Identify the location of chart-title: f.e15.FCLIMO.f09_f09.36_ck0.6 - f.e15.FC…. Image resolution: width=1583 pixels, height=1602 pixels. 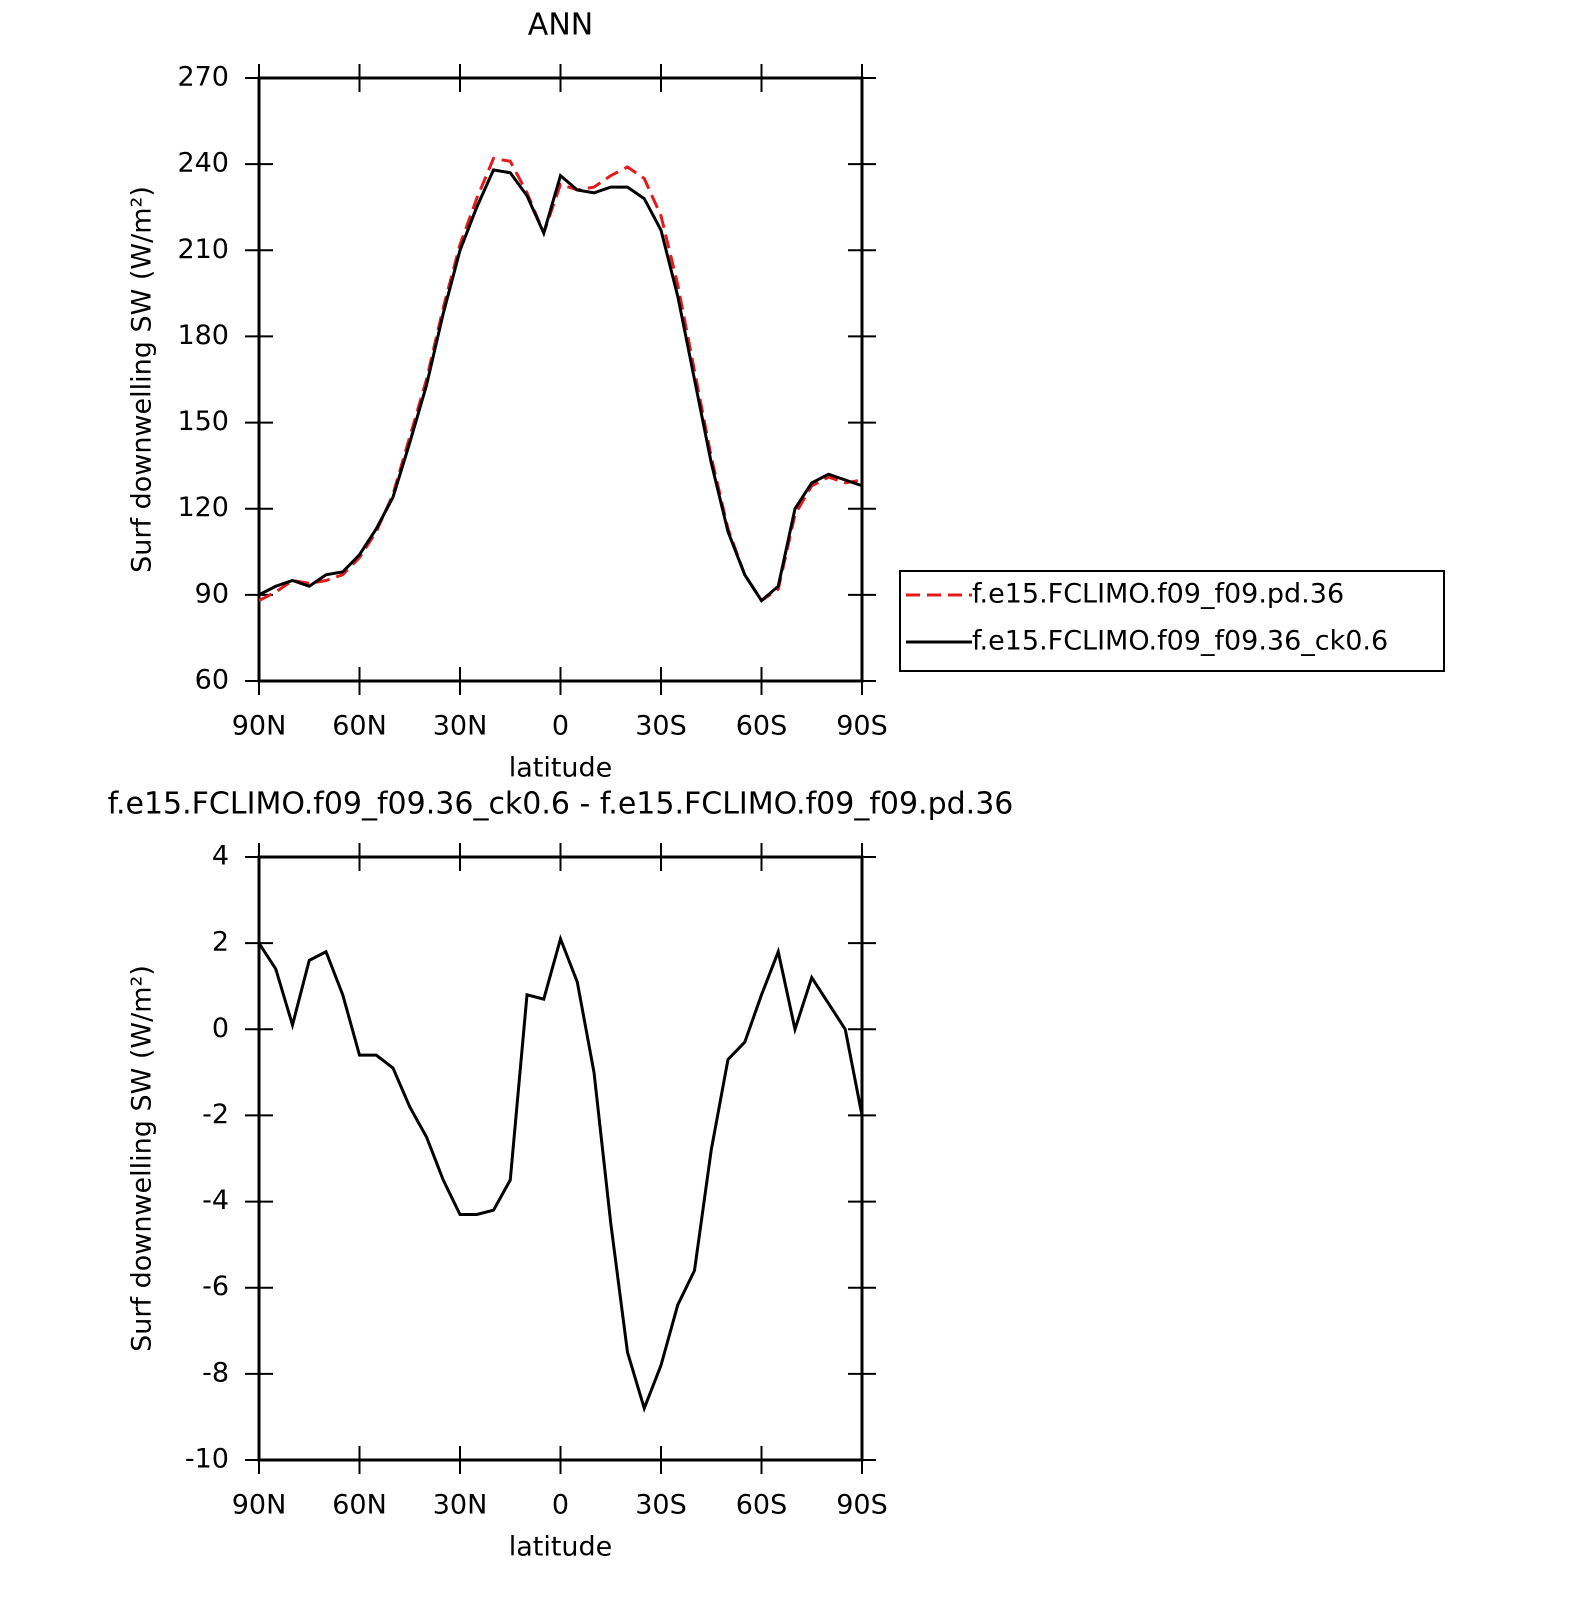
(561, 804).